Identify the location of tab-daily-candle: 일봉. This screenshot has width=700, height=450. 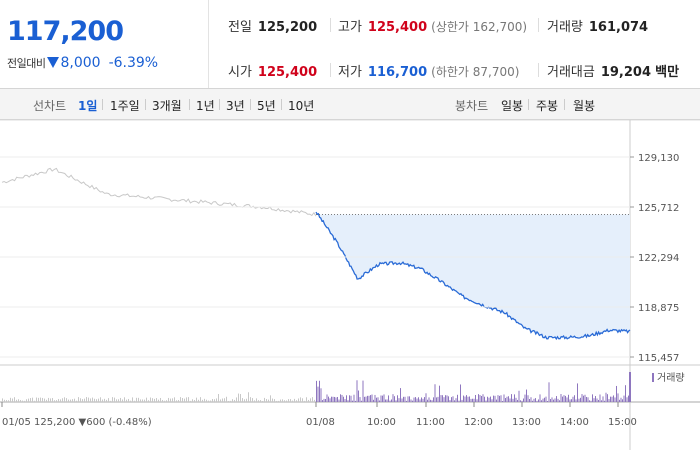
(512, 106).